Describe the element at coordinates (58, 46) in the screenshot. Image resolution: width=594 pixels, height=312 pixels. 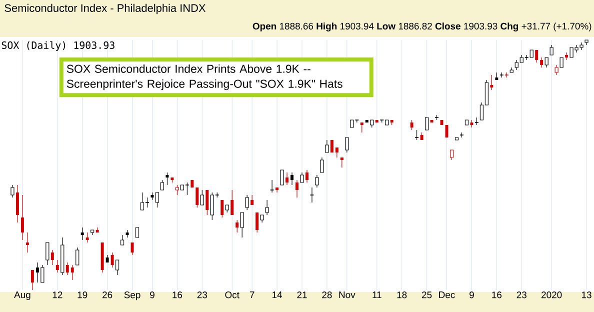
I see `annotation: SOX (Daily) 1903.93` at that location.